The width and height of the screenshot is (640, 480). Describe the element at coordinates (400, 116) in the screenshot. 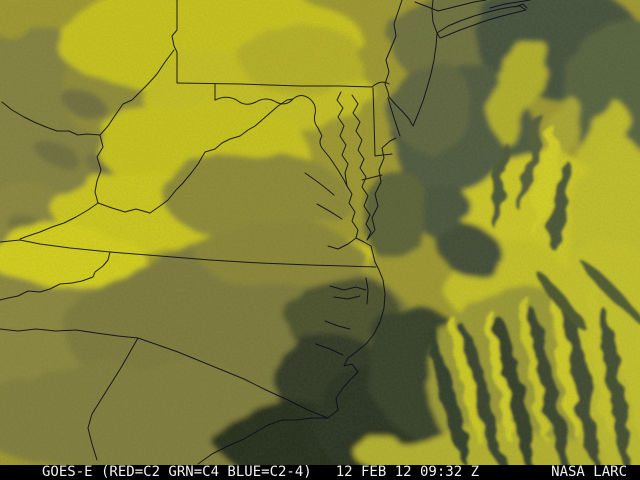

I see `delaware-bay` at that location.